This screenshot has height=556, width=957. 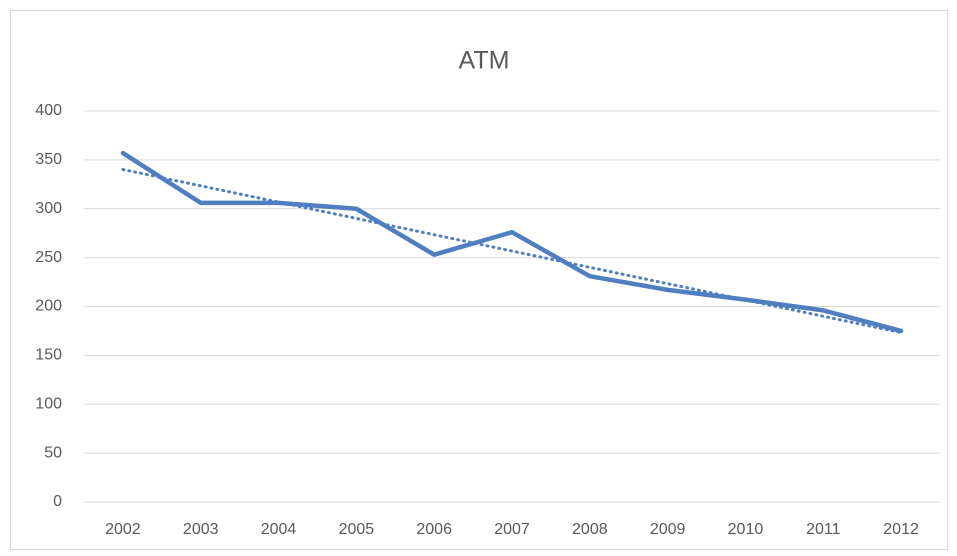 I want to click on x-tick-label: 2002, so click(x=123, y=529).